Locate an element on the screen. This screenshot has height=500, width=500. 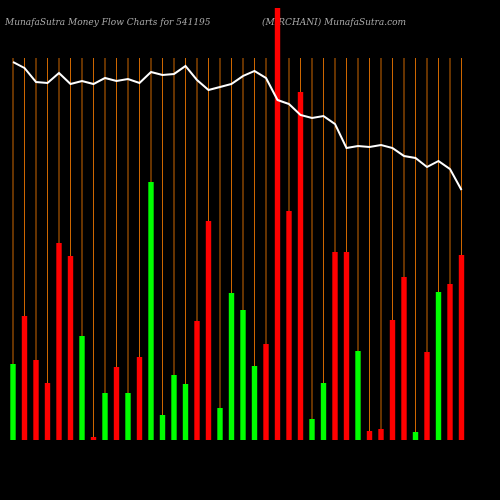
chart-subtitle: (MIRCHANI) MunafaSutra.com is located at coordinates (334, 22).